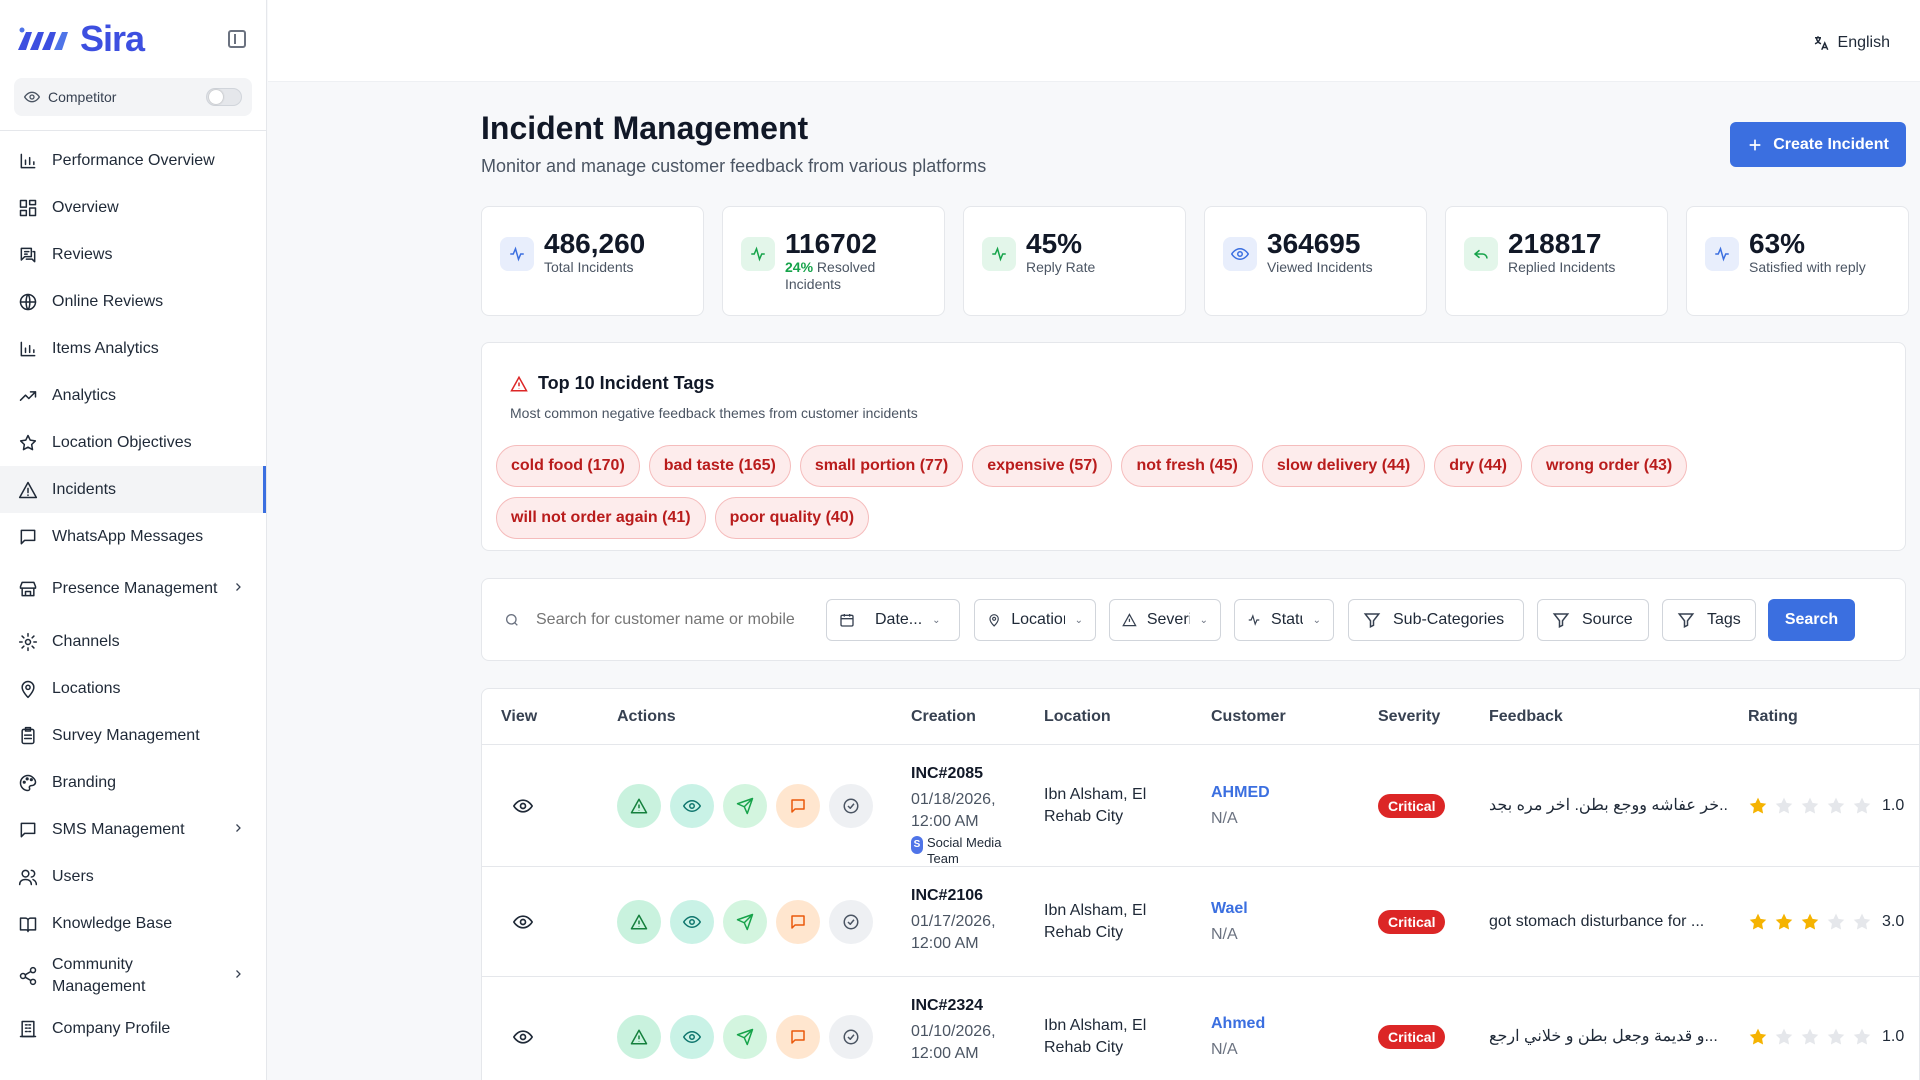 The image size is (1920, 1080). What do you see at coordinates (133, 976) in the screenshot?
I see `sidebar-item-community-management: Community Management` at bounding box center [133, 976].